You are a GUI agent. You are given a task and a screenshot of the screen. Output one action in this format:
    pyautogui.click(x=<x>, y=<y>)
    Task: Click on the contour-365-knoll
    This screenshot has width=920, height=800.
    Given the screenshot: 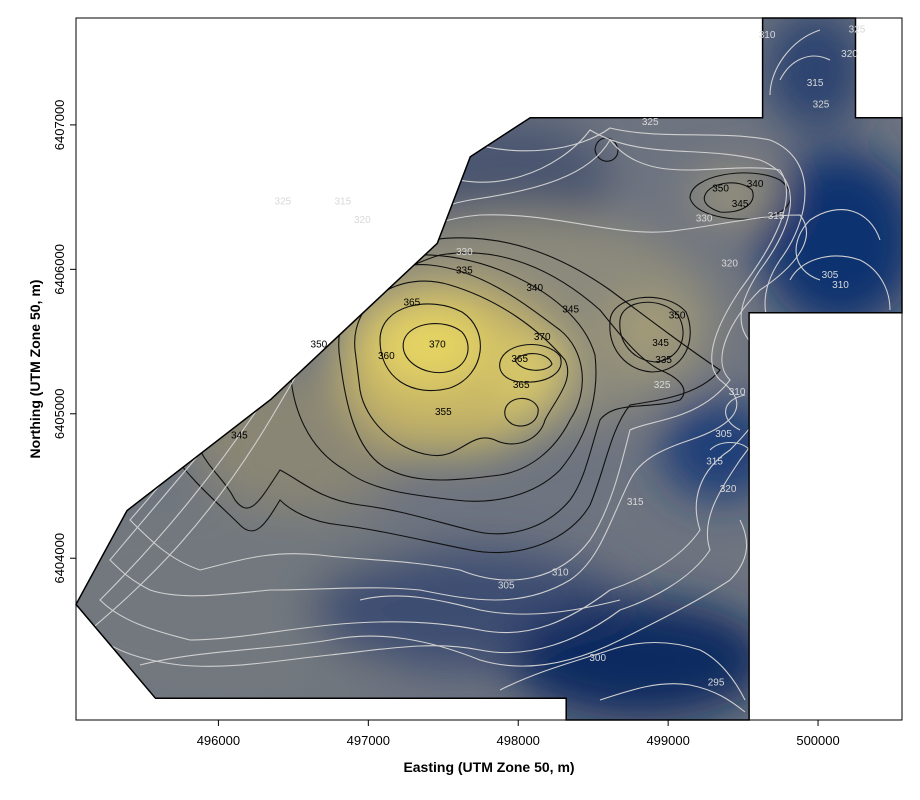 What is the action you would take?
    pyautogui.click(x=521, y=412)
    